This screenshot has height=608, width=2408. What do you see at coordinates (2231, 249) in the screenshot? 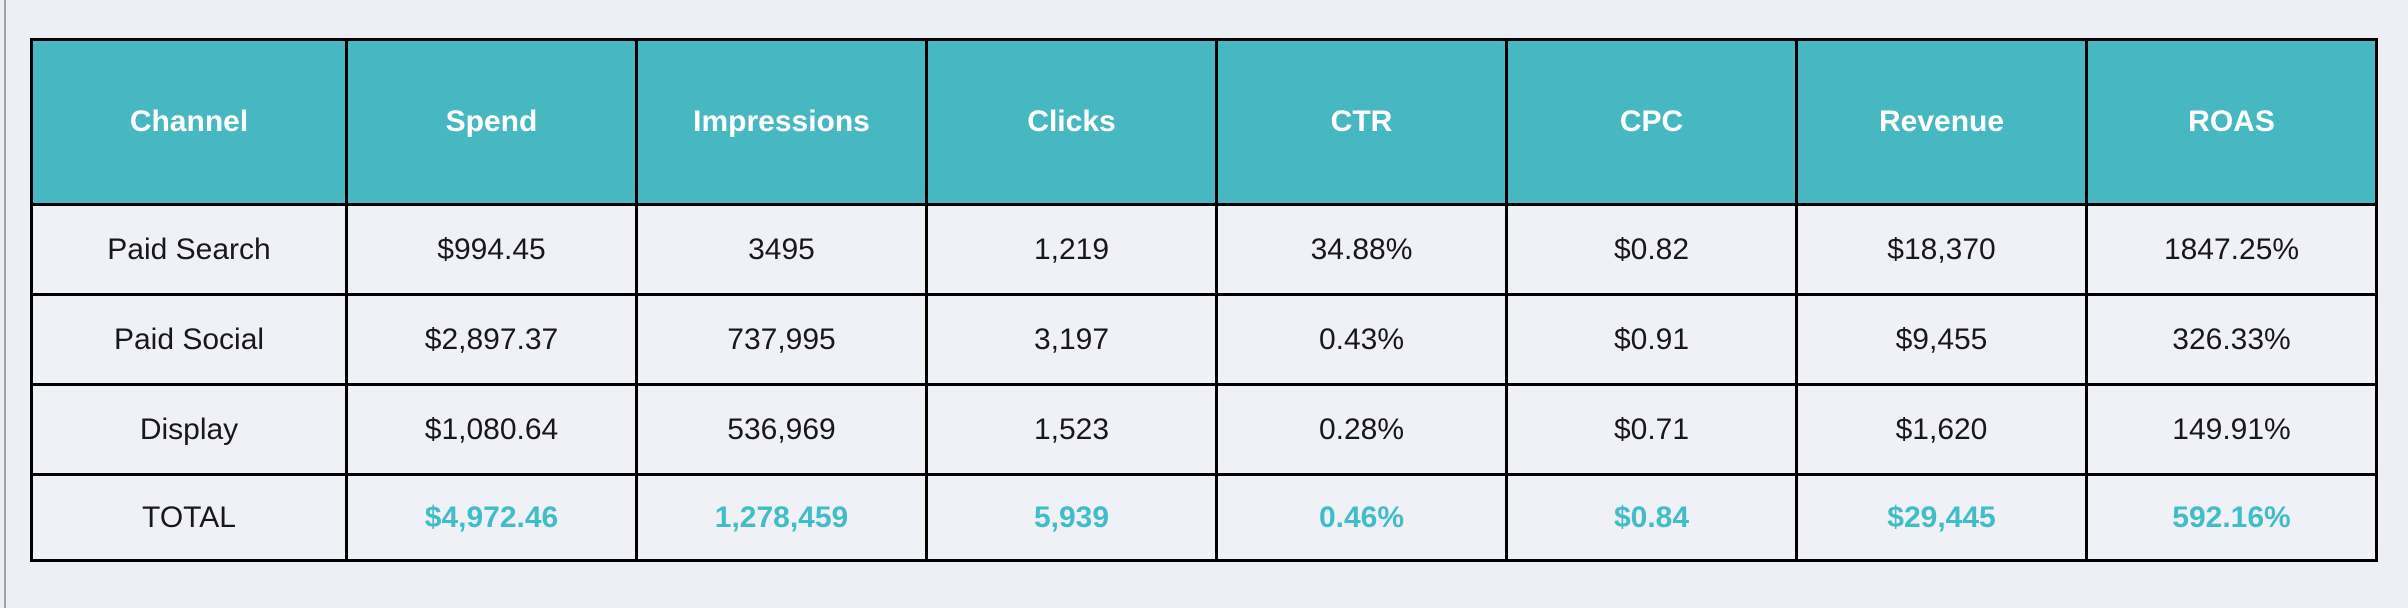
I see `table-cell: 1847.25%` at bounding box center [2231, 249].